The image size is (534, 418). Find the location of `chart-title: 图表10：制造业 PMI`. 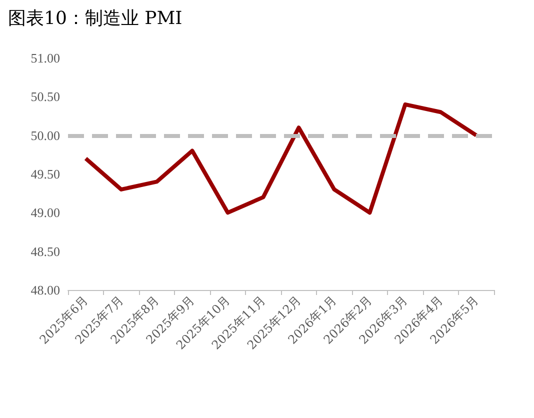

chart-title: 图表10：制造业 PMI is located at coordinates (95, 18).